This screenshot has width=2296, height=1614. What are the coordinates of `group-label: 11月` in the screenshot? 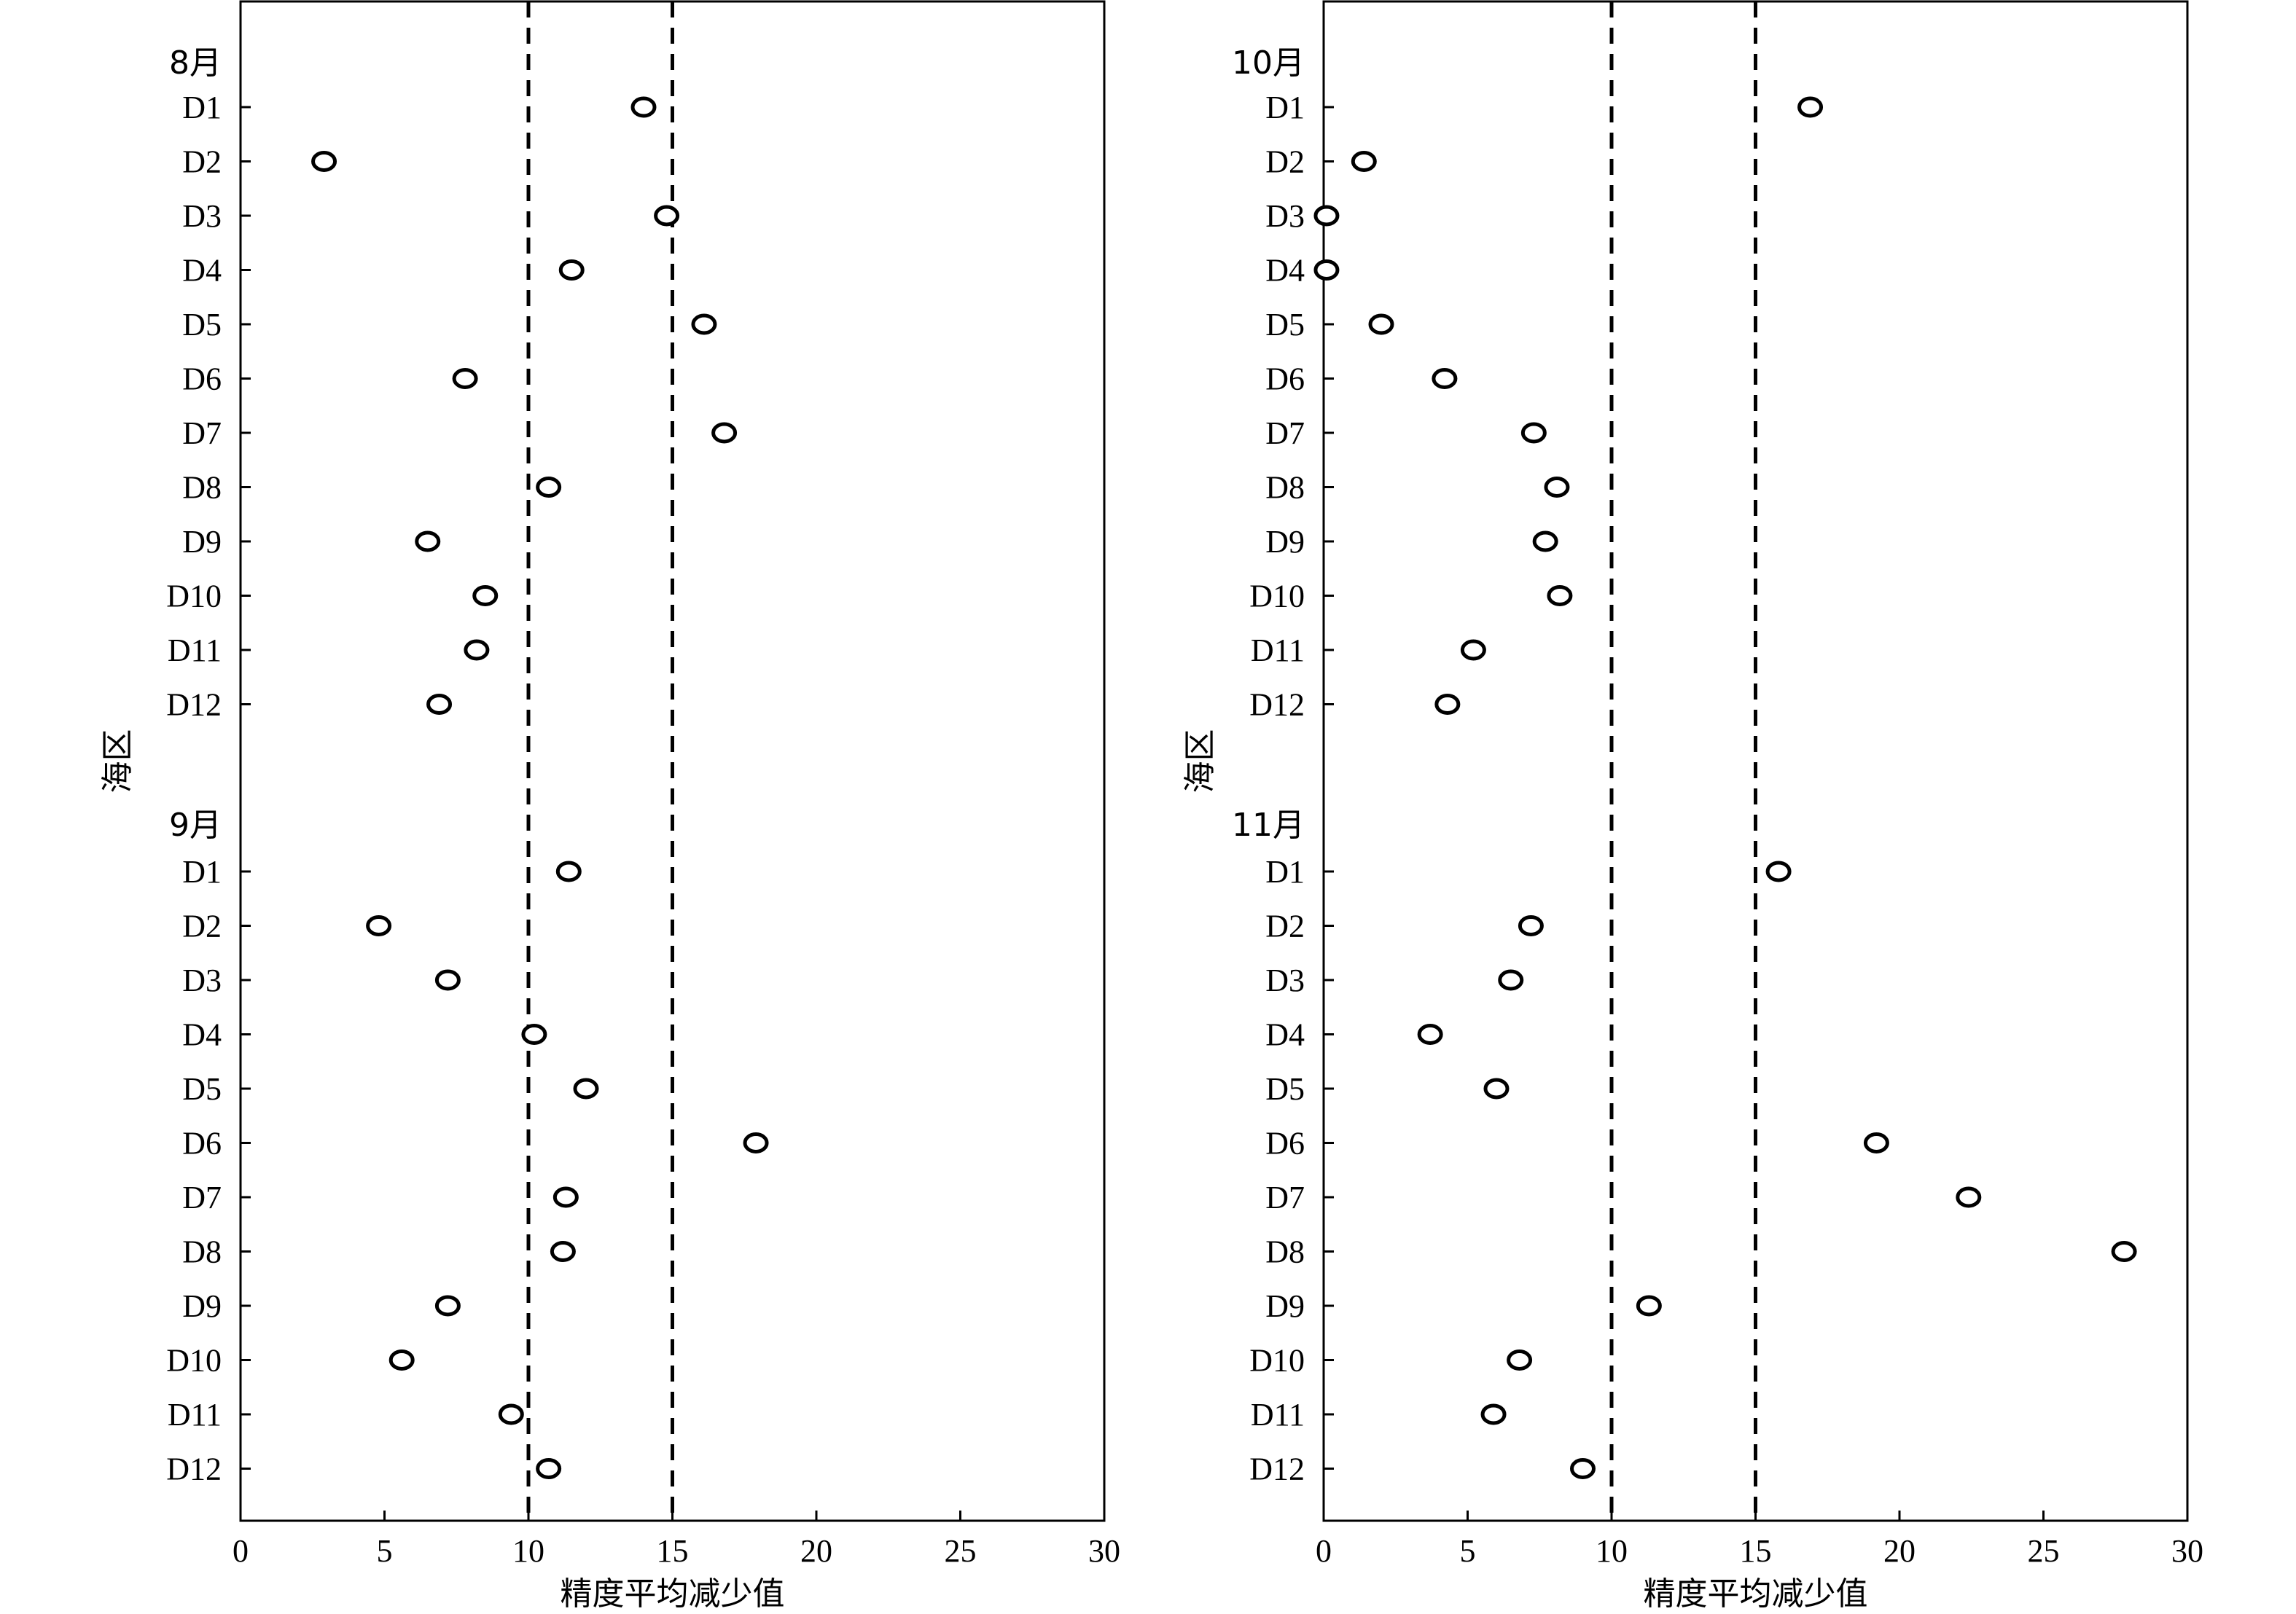 It's located at (1268, 825).